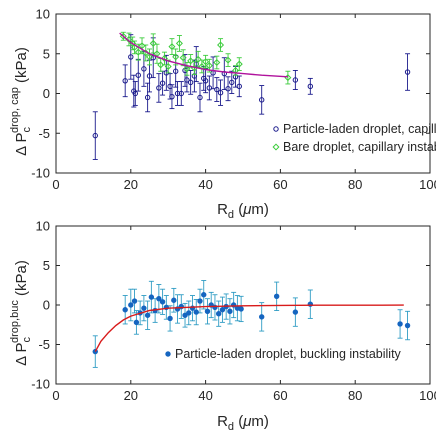 The width and height of the screenshot is (436, 436). What do you see at coordinates (359, 147) in the screenshot?
I see `legend-label: Bare droplet, capillary instability` at bounding box center [359, 147].